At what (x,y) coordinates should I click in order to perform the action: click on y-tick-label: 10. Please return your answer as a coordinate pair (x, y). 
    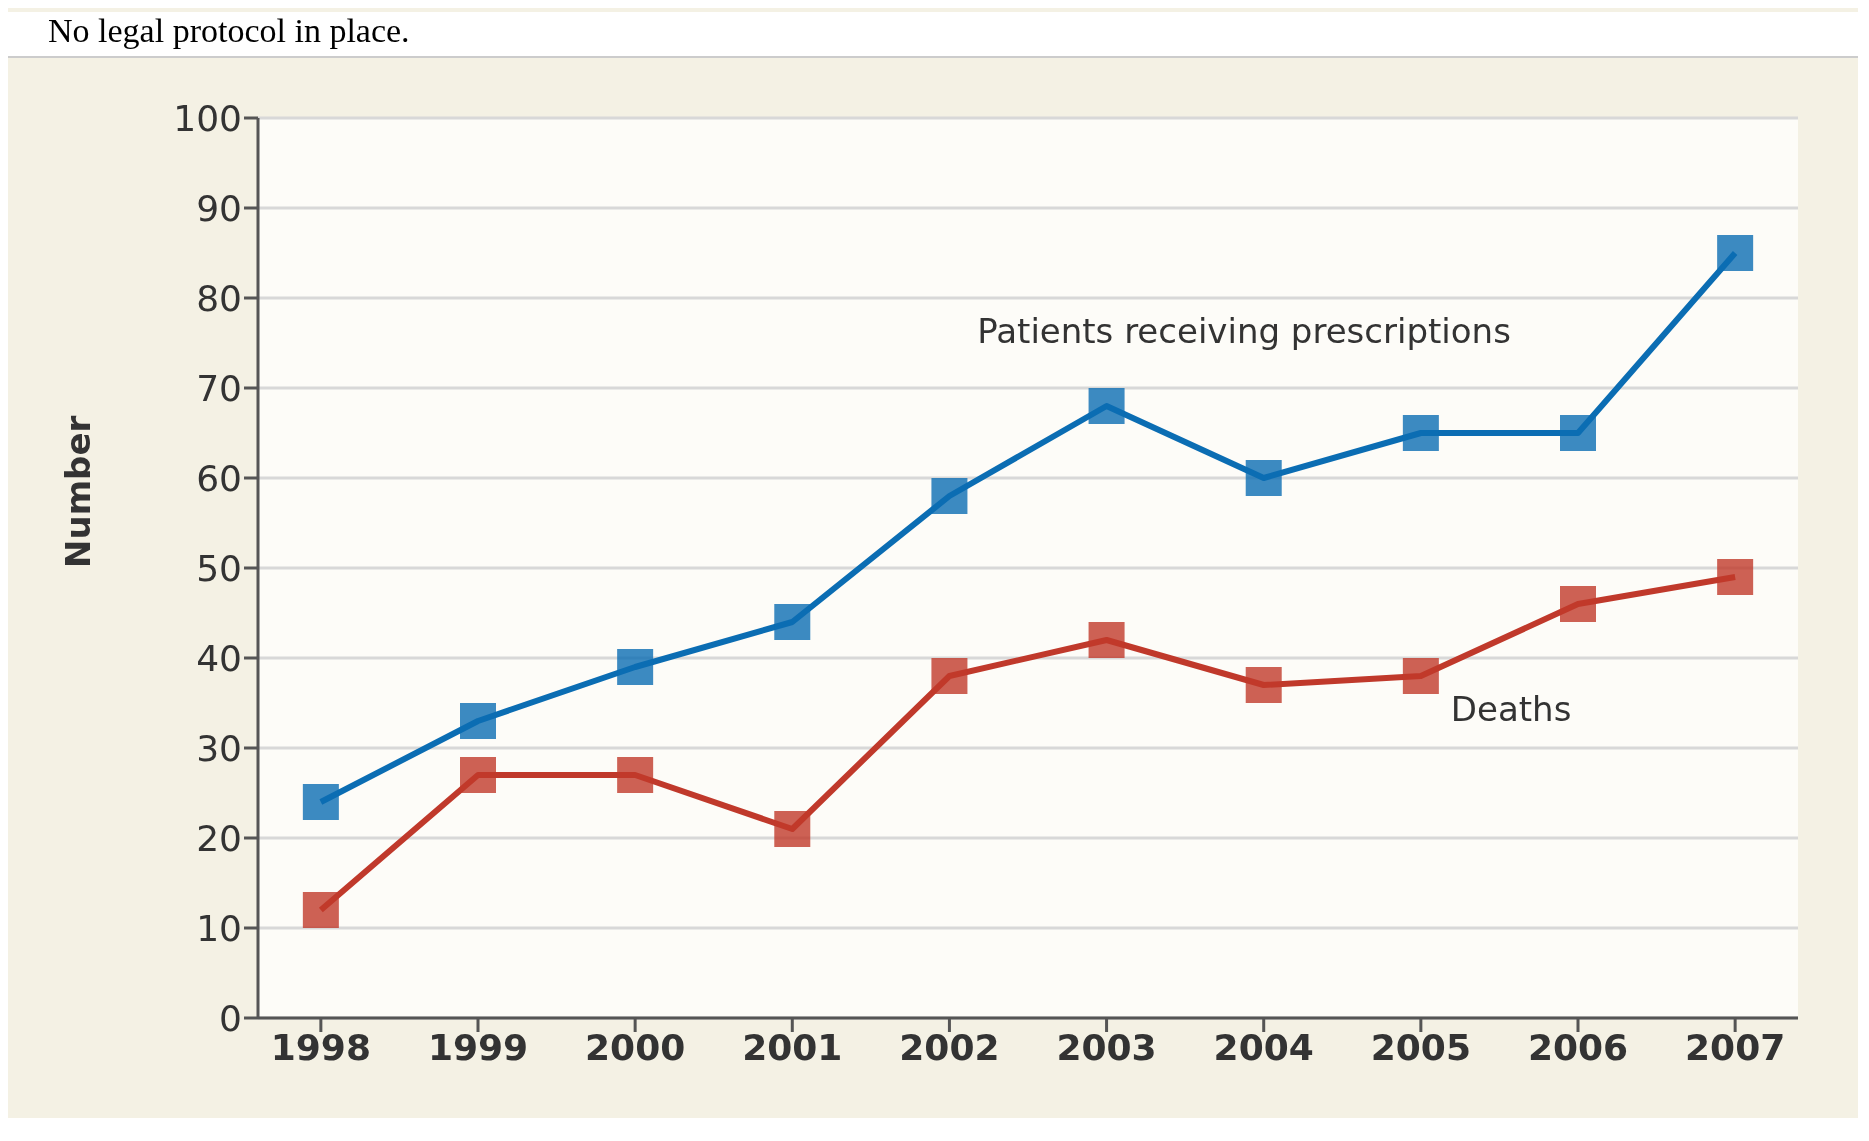
    Looking at the image, I should click on (219, 928).